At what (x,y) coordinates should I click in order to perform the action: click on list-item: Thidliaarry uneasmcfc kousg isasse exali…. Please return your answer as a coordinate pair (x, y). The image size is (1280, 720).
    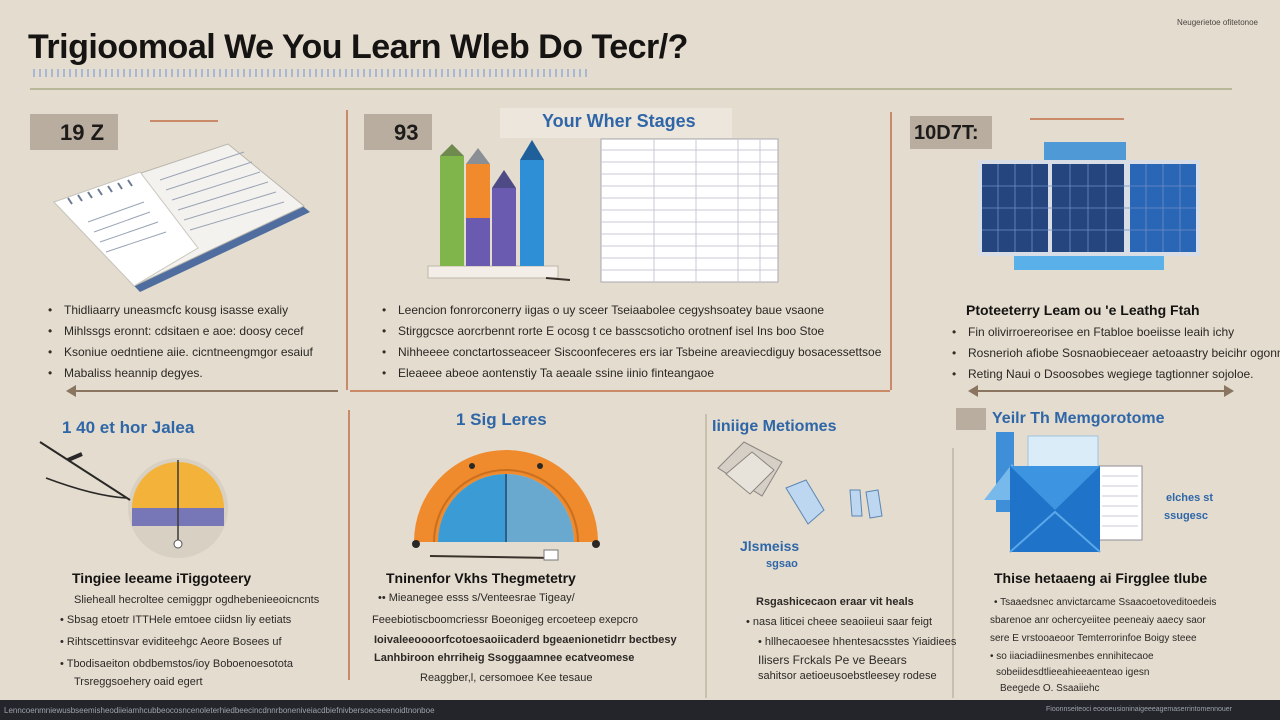
    Looking at the image, I should click on (180, 310).